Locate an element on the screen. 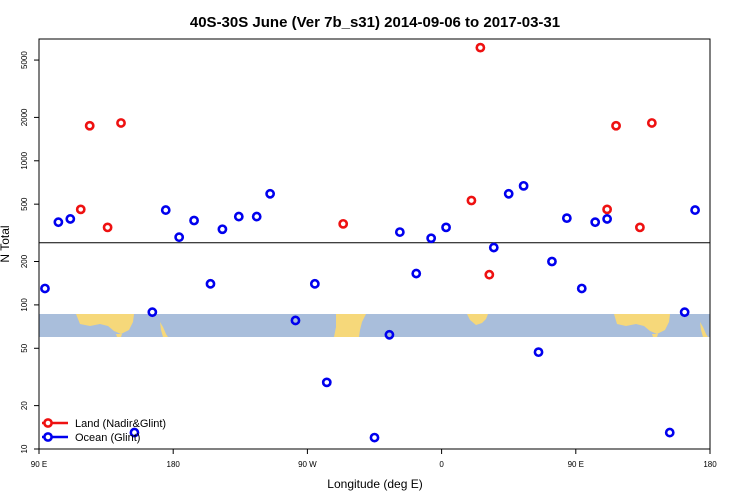 Image resolution: width=750 pixels, height=500 pixels. y-tick-label: 1000 is located at coordinates (24, 160).